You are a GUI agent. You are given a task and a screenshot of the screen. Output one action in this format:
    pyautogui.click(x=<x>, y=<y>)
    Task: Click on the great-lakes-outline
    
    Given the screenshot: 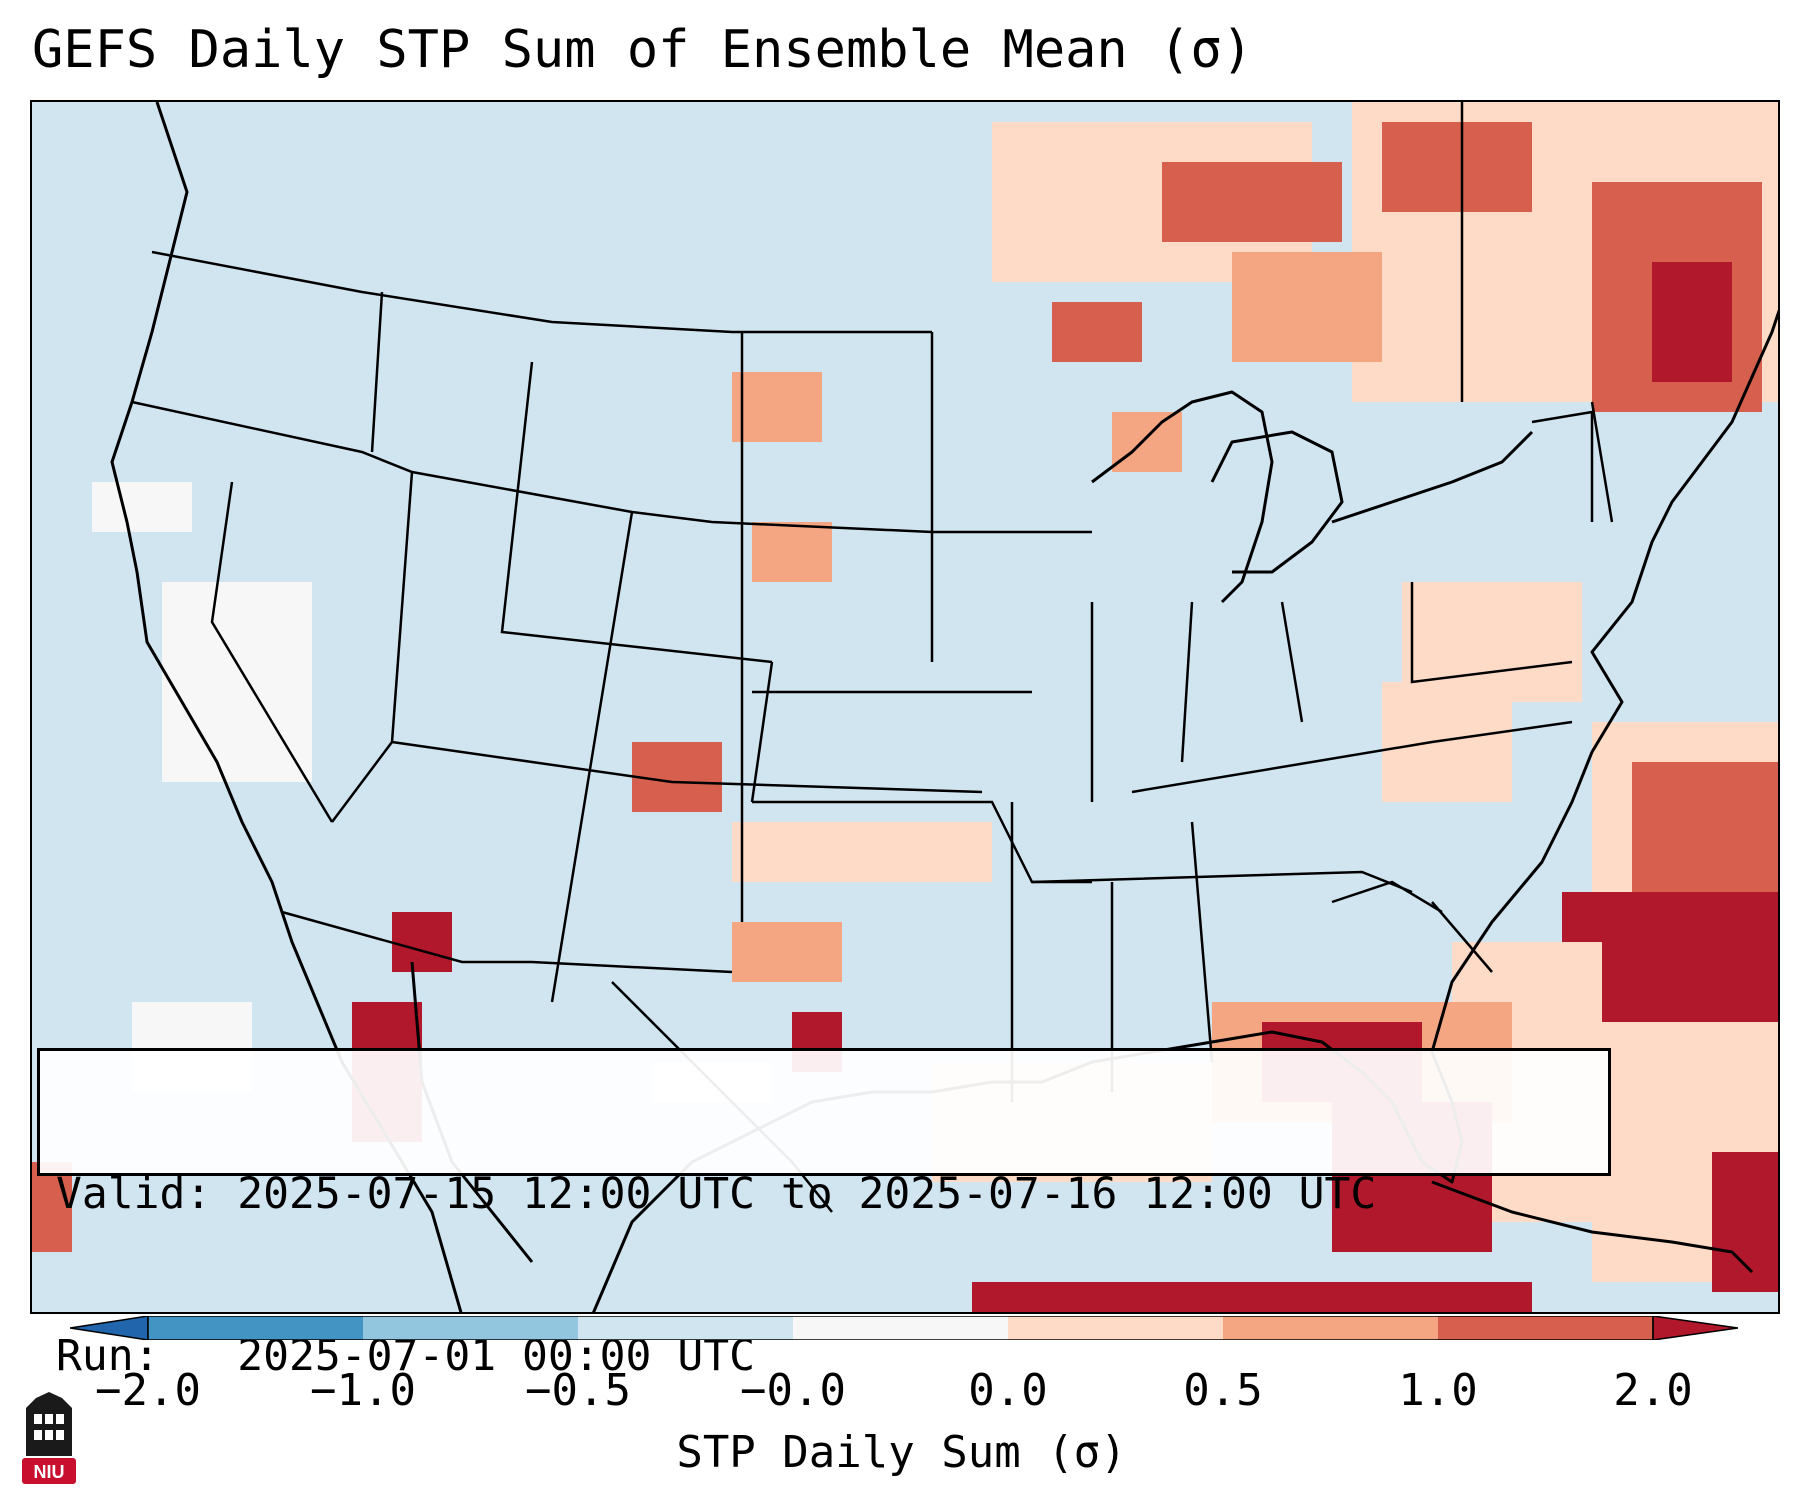 What is the action you would take?
    pyautogui.click(x=1182, y=497)
    